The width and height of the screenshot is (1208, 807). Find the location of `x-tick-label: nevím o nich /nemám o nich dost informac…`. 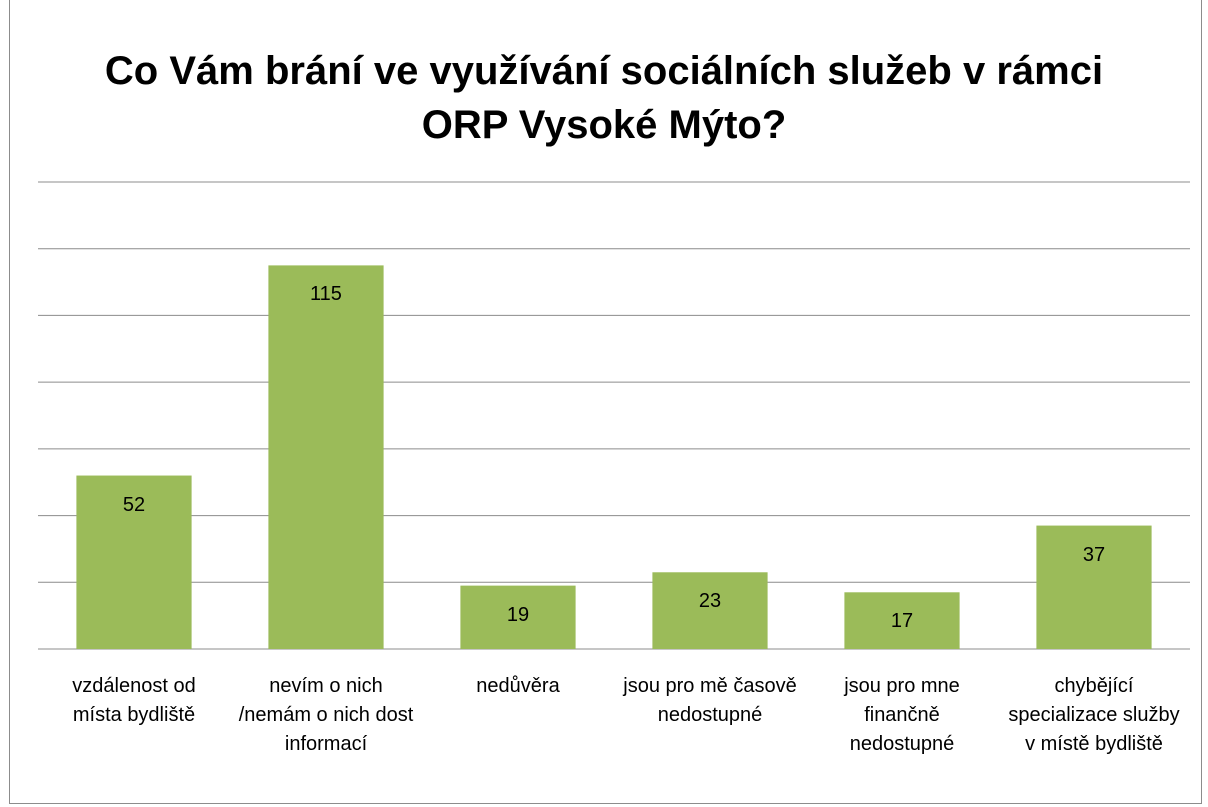

x-tick-label: nevím o nich /nemám o nich dost informac… is located at coordinates (326, 715).